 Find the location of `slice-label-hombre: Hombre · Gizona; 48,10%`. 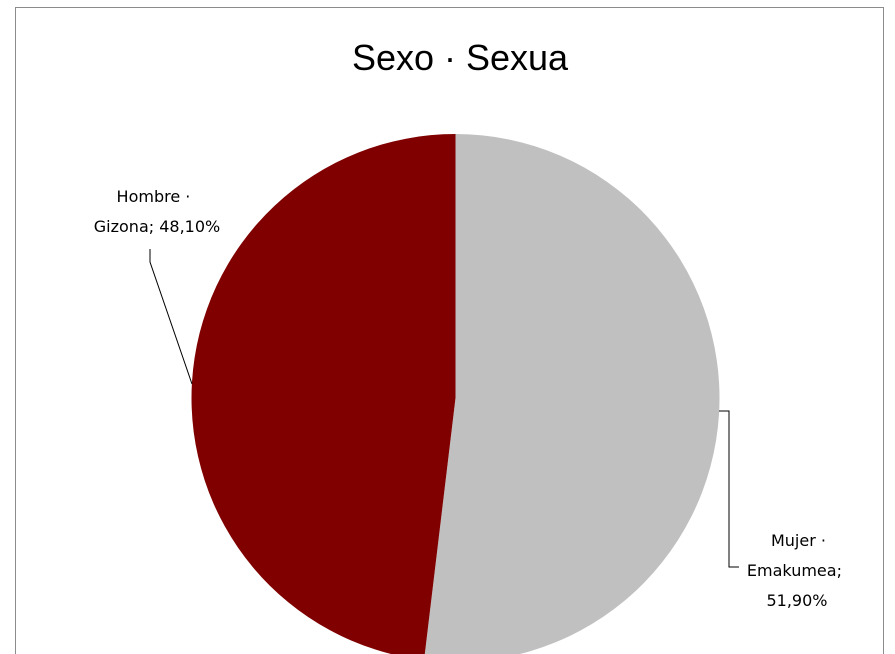

slice-label-hombre: Hombre · Gizona; 48,10% is located at coordinates (157, 211).